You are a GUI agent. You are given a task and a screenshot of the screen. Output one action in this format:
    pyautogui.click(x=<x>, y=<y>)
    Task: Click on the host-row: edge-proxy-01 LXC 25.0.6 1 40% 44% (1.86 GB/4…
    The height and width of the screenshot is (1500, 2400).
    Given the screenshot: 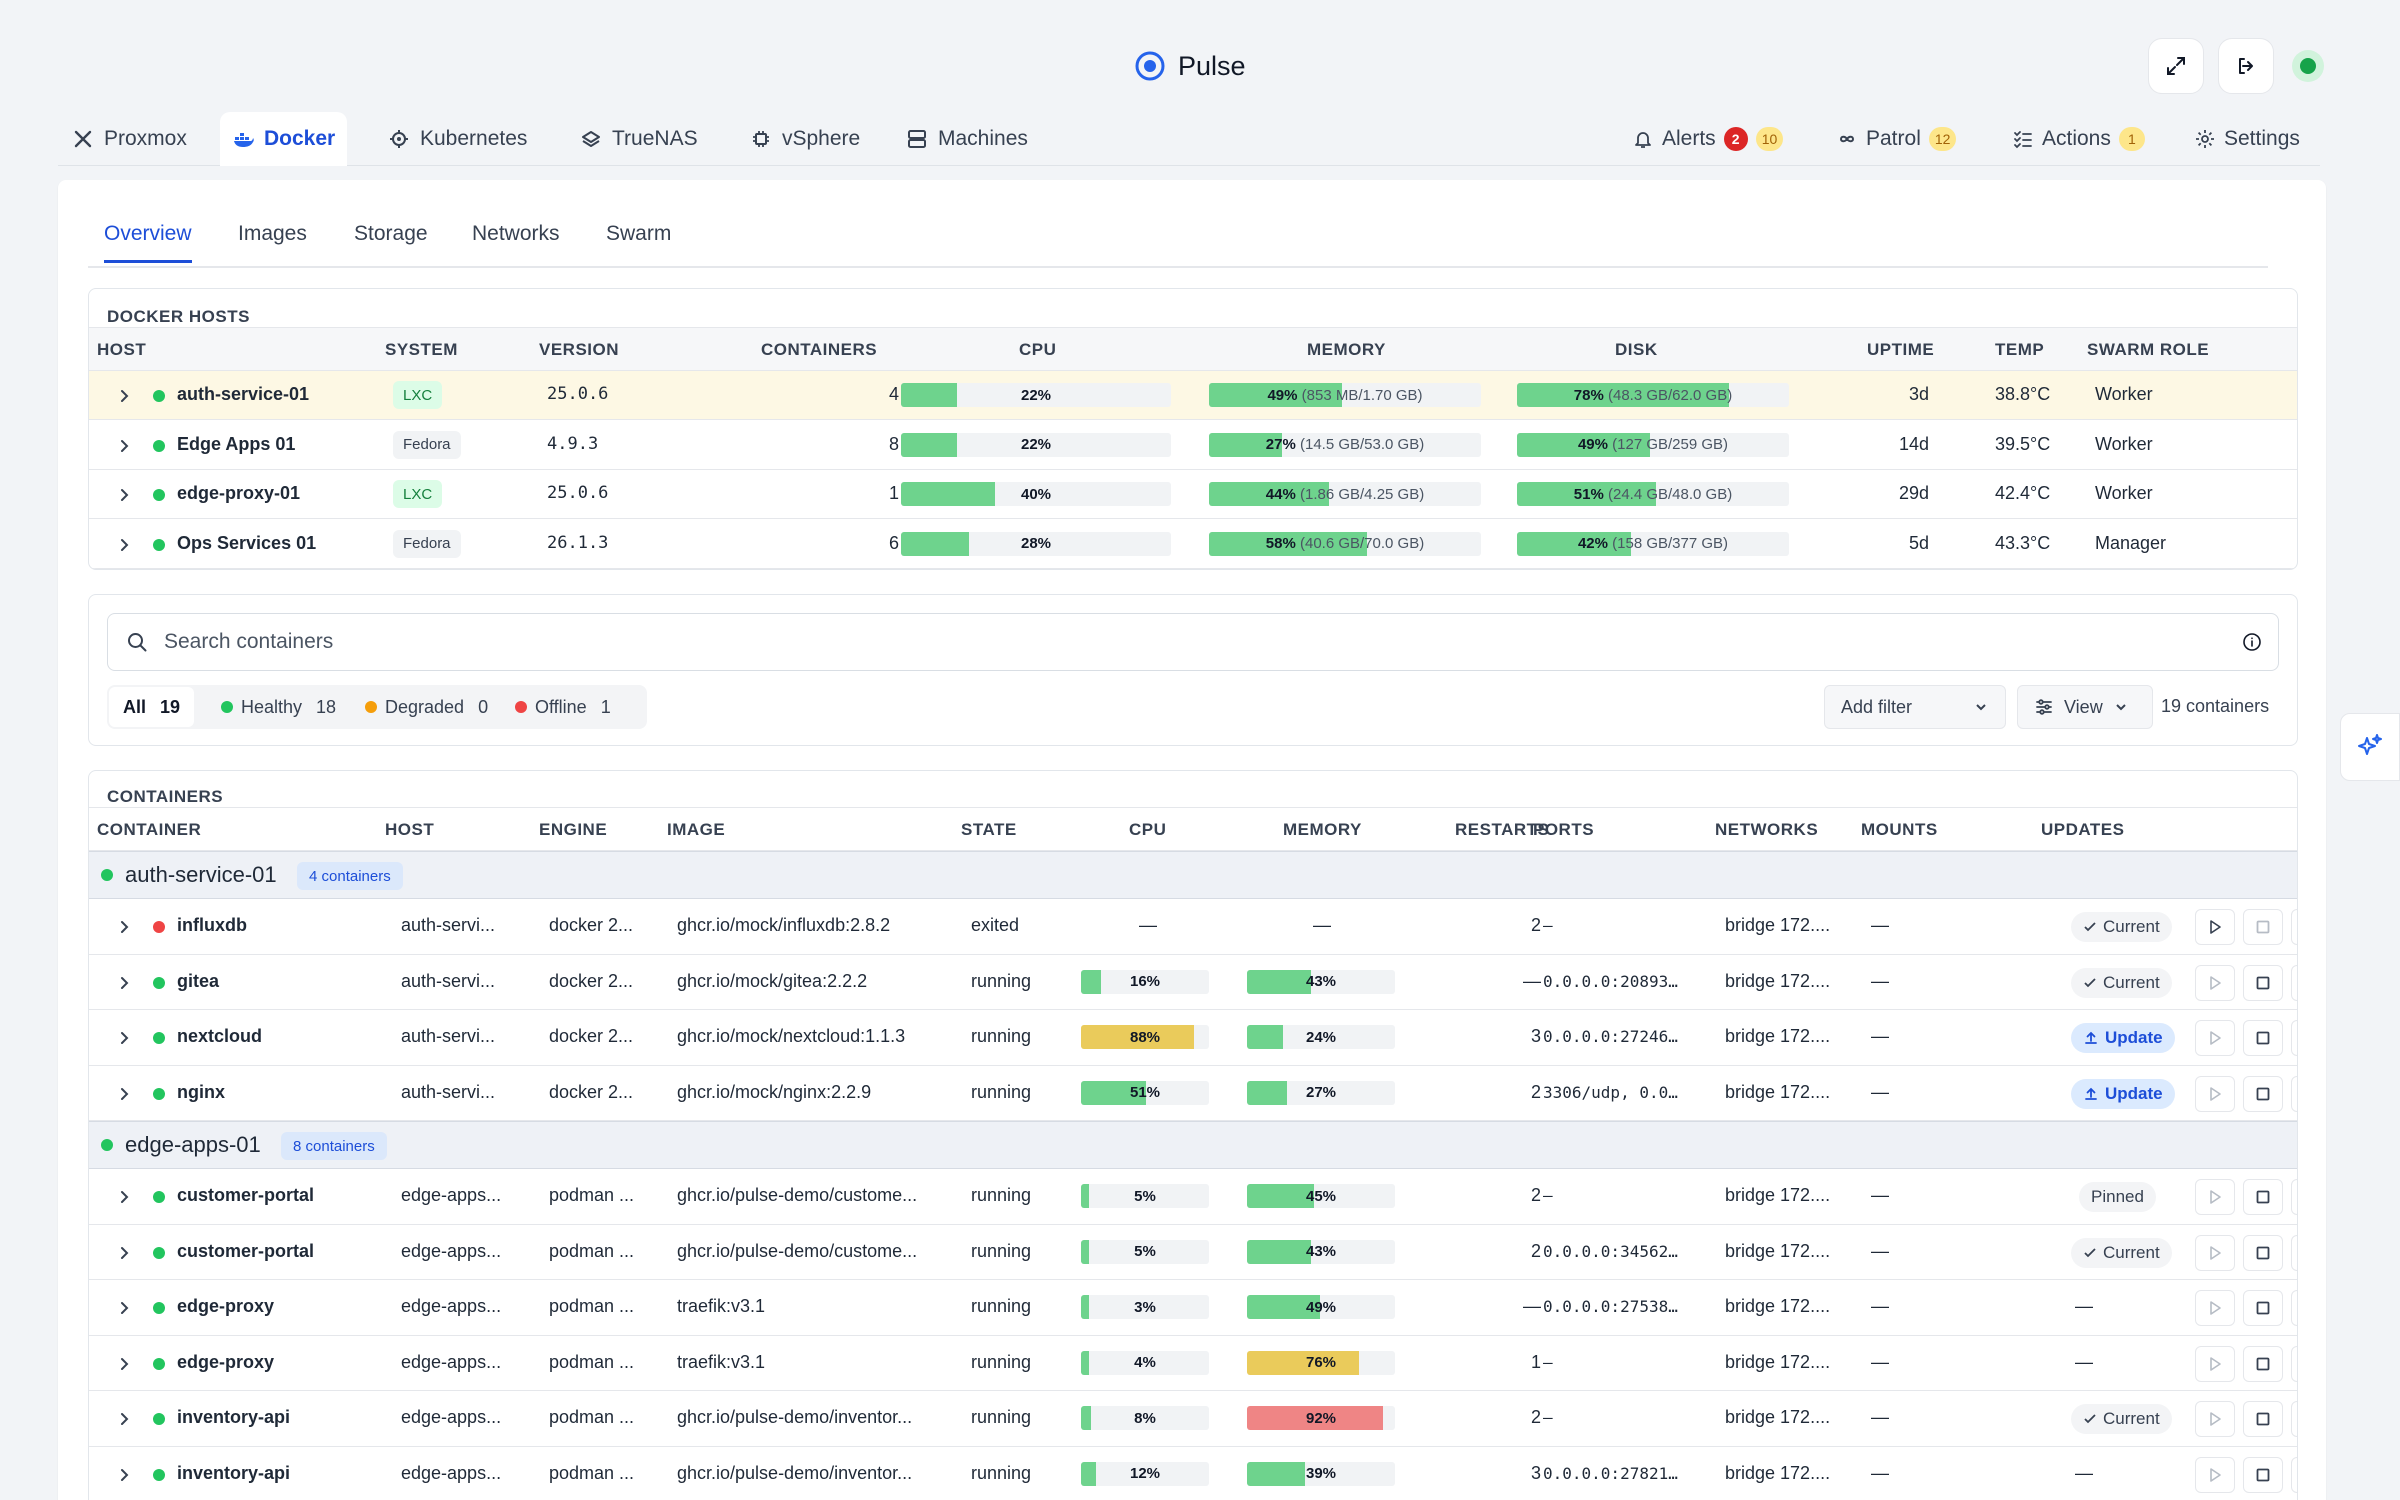 What is the action you would take?
    pyautogui.click(x=1193, y=494)
    